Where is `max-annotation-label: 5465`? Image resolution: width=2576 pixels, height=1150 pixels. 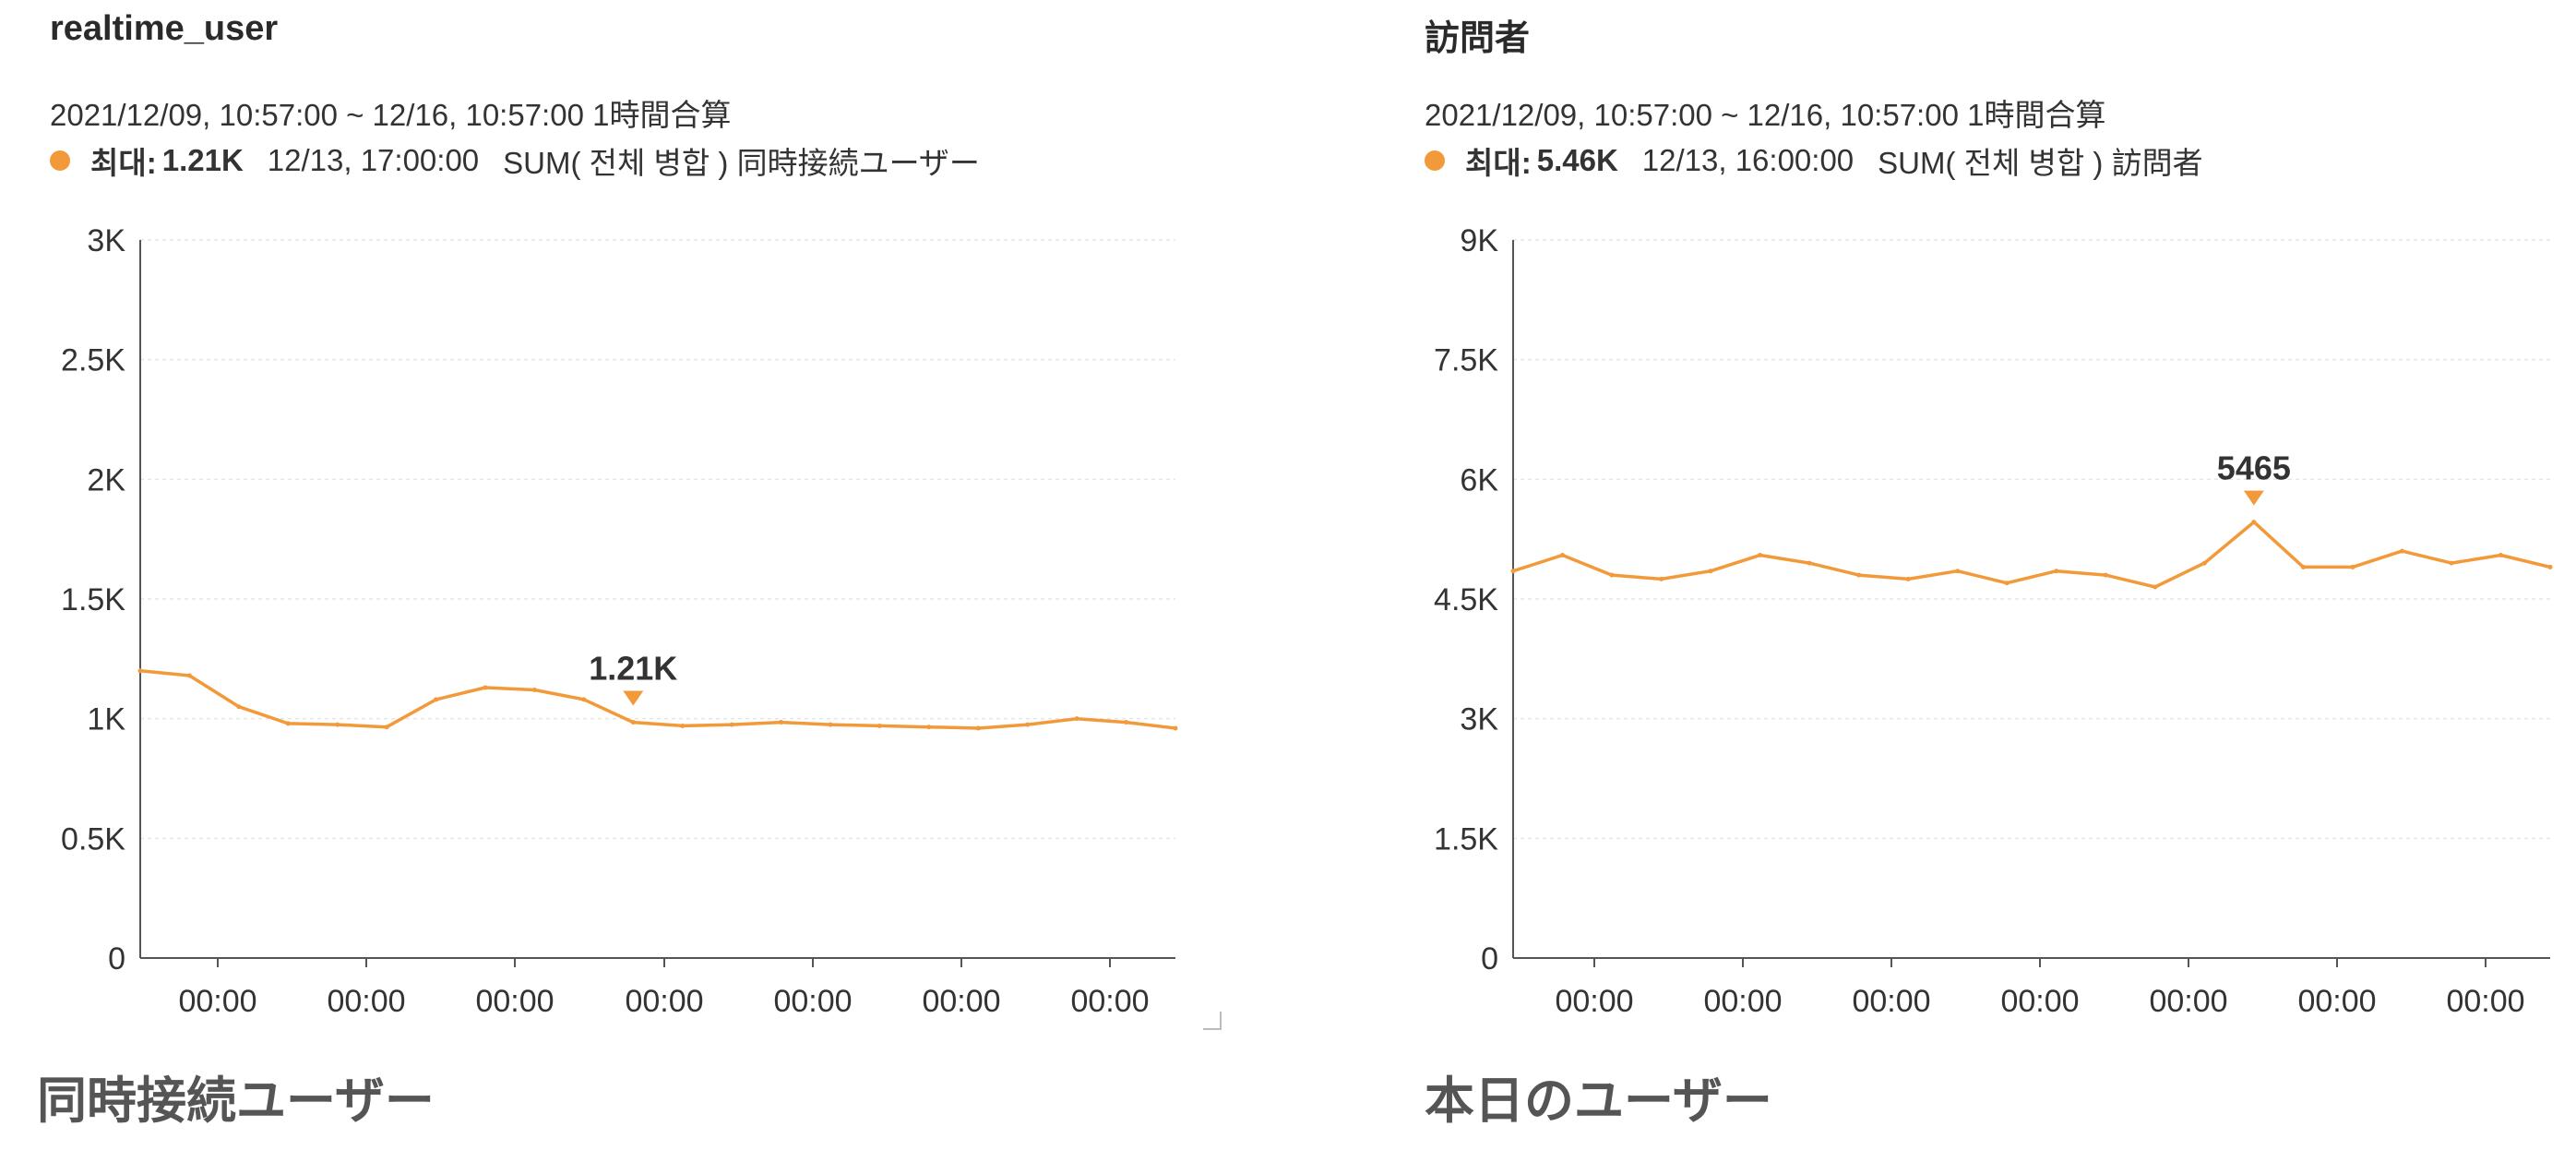
max-annotation-label: 5465 is located at coordinates (2254, 468).